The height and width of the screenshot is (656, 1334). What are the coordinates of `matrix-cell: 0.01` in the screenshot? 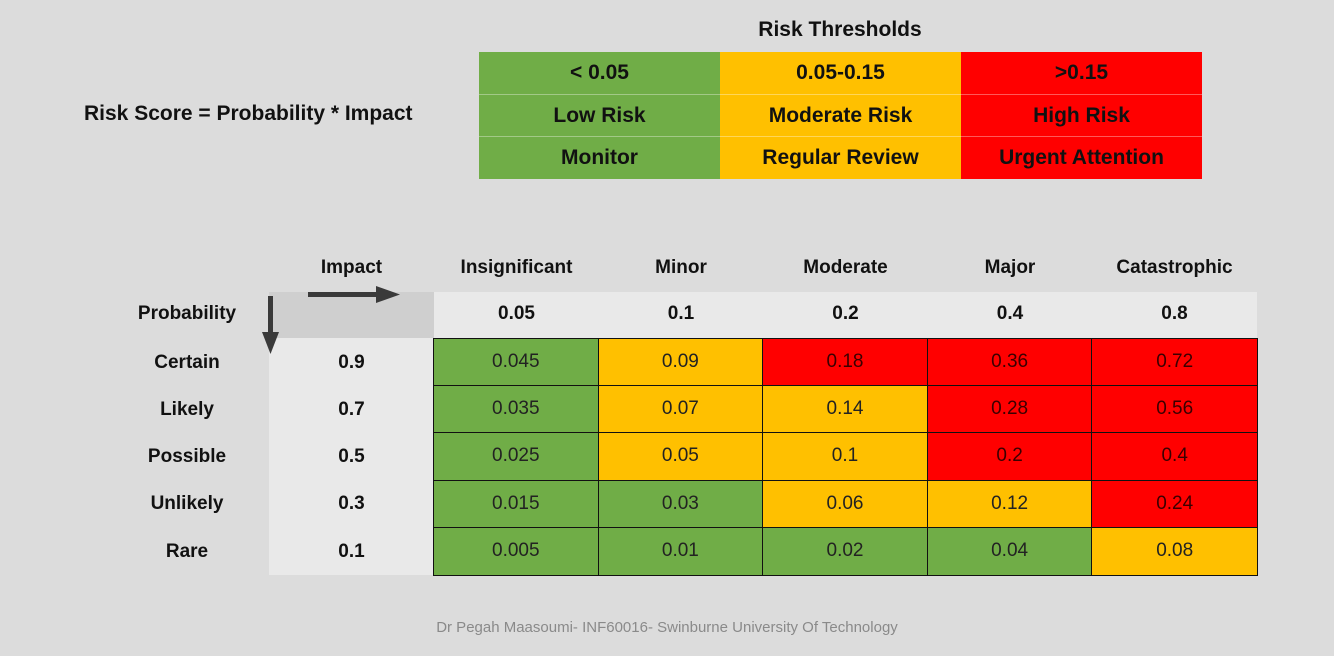 It's located at (681, 551).